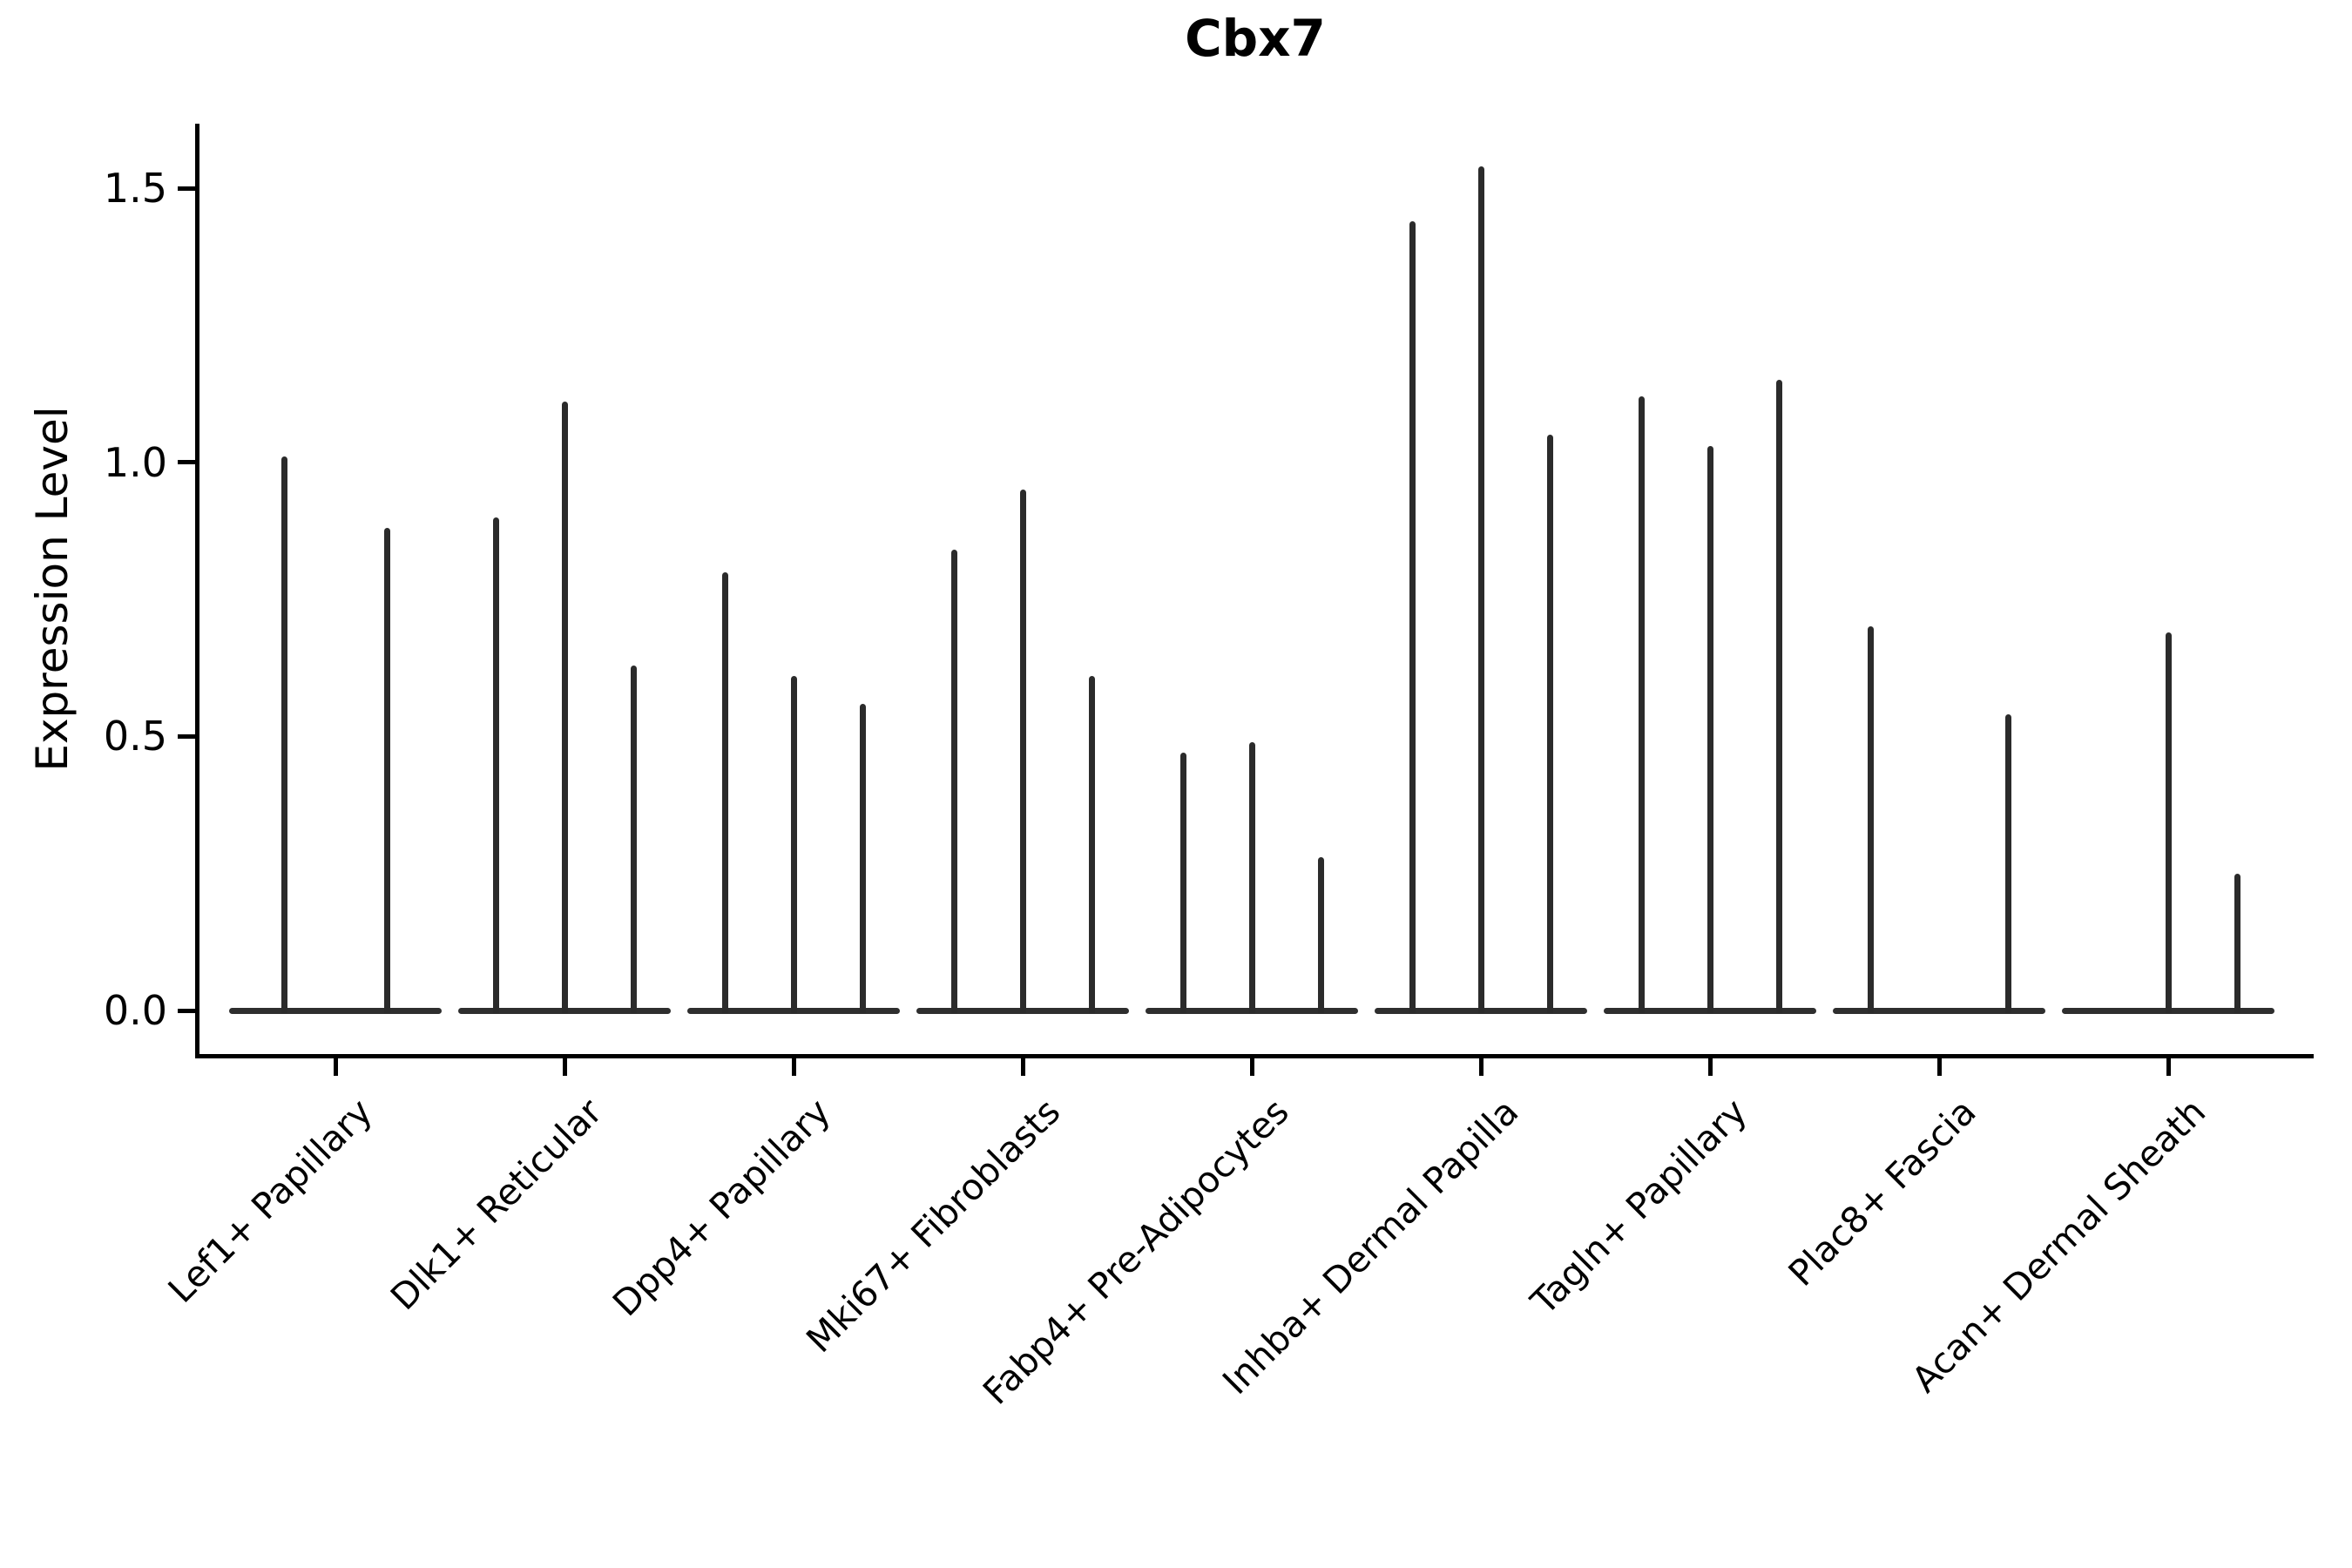 The image size is (2352, 1568). What do you see at coordinates (722, 1208) in the screenshot?
I see `x-tick-label: Dpp4+ Papillary` at bounding box center [722, 1208].